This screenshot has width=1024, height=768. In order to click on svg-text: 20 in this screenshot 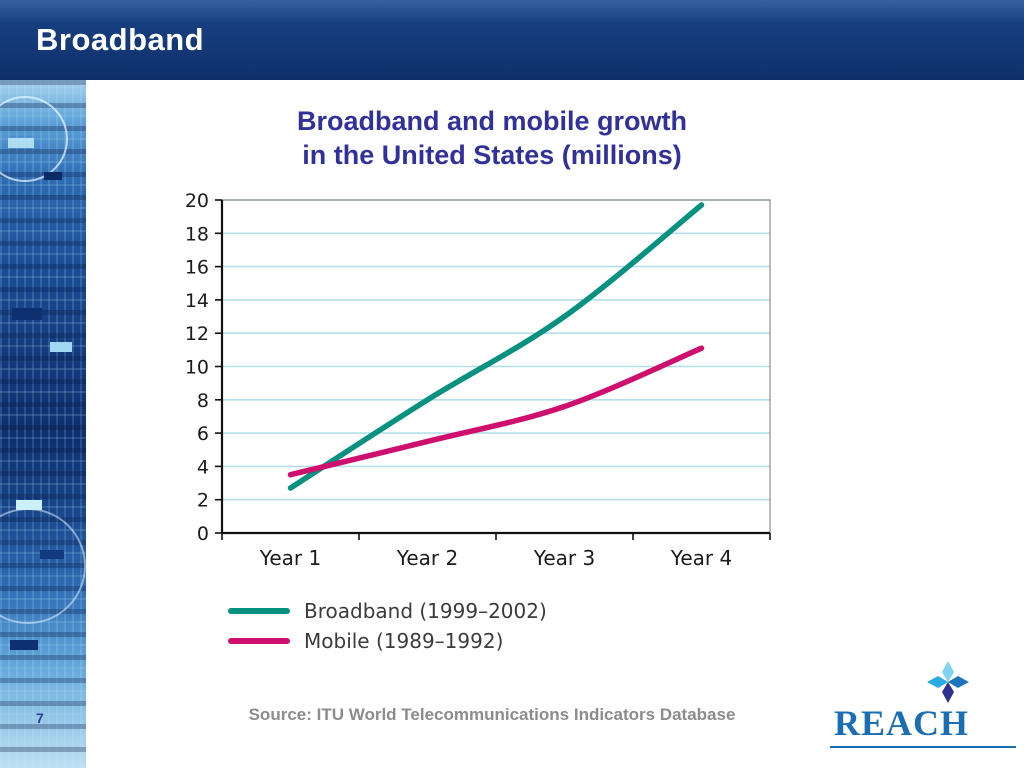, I will do `click(197, 201)`.